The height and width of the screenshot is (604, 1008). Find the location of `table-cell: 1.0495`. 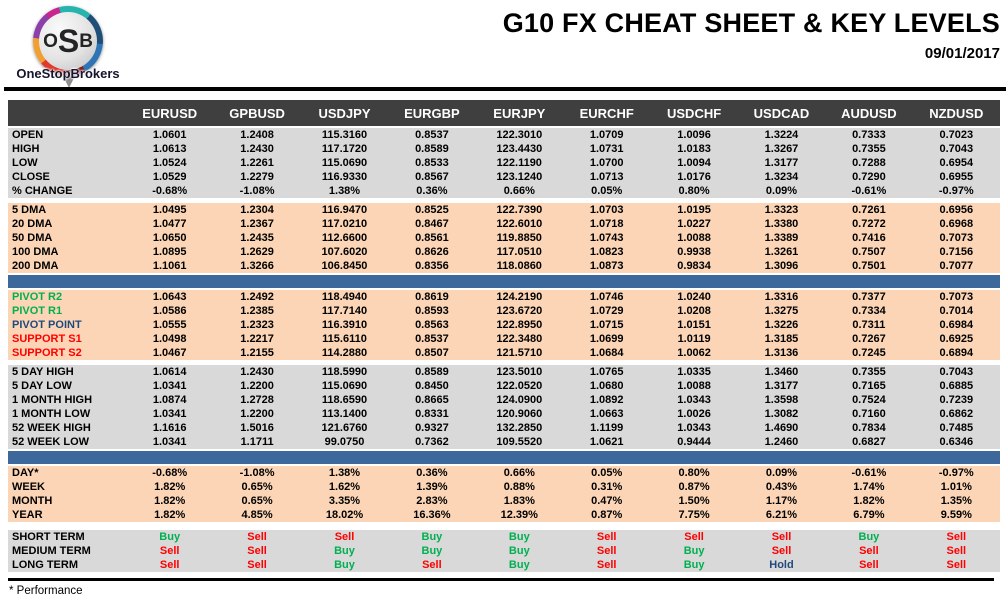

table-cell: 1.0495 is located at coordinates (169, 210).